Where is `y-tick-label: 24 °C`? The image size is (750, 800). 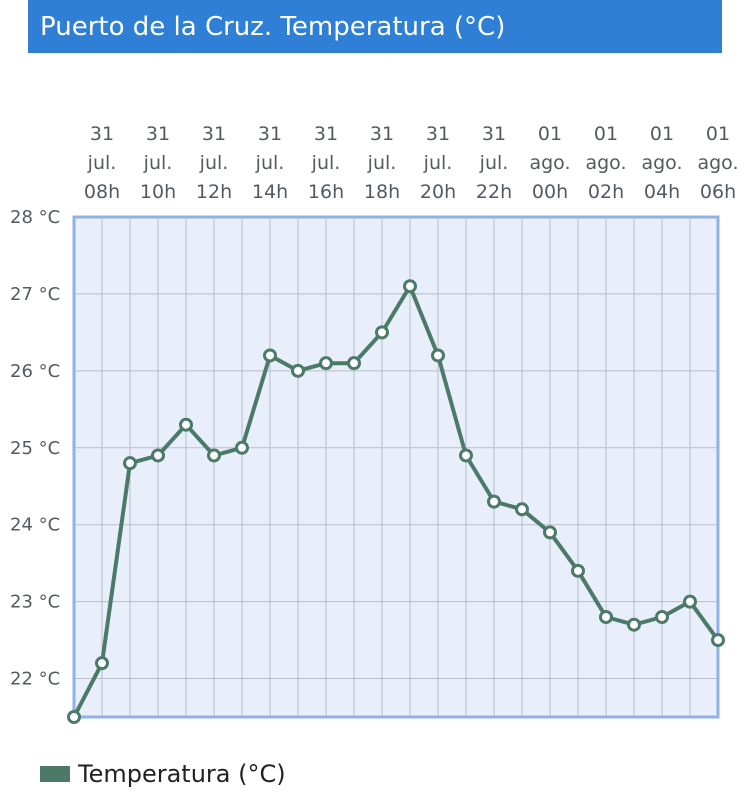
y-tick-label: 24 °C is located at coordinates (35, 525).